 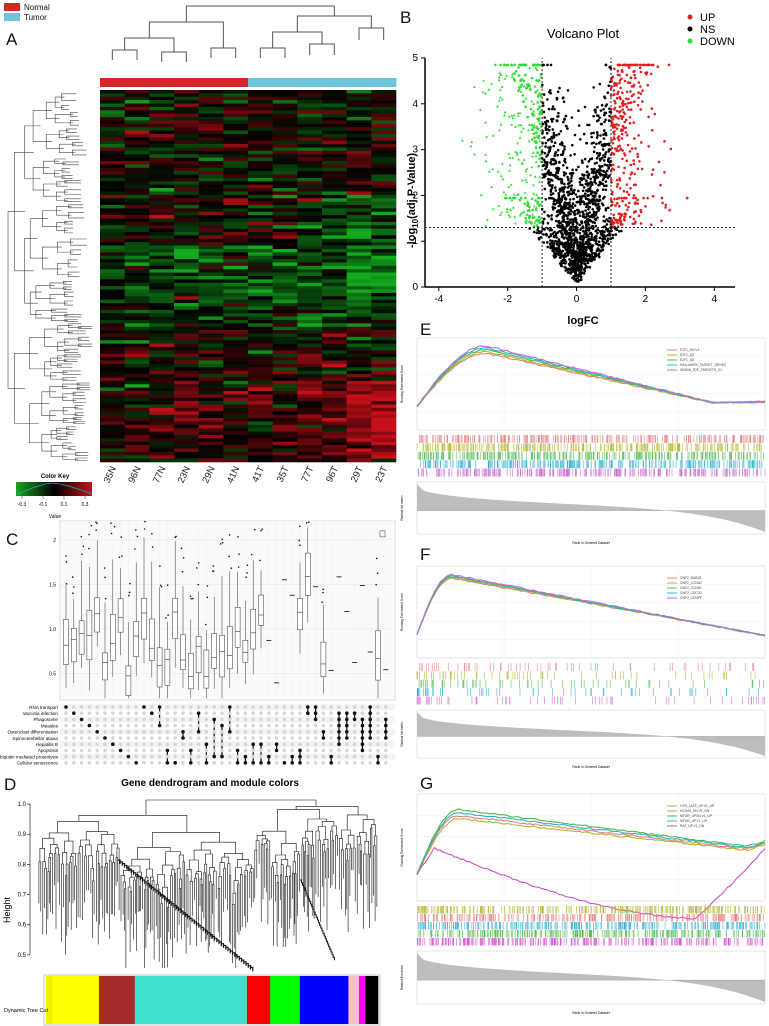 I want to click on volcano-xtick-label: 0, so click(x=577, y=299).